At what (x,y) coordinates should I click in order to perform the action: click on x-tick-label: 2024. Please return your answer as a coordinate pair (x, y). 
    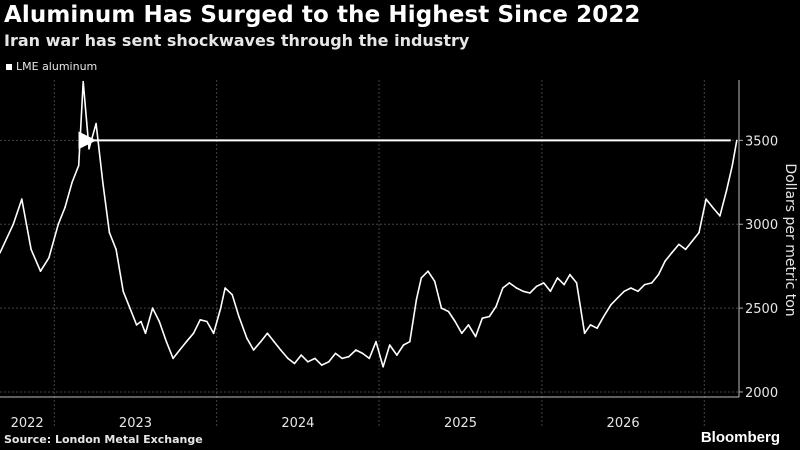
    Looking at the image, I should click on (297, 423).